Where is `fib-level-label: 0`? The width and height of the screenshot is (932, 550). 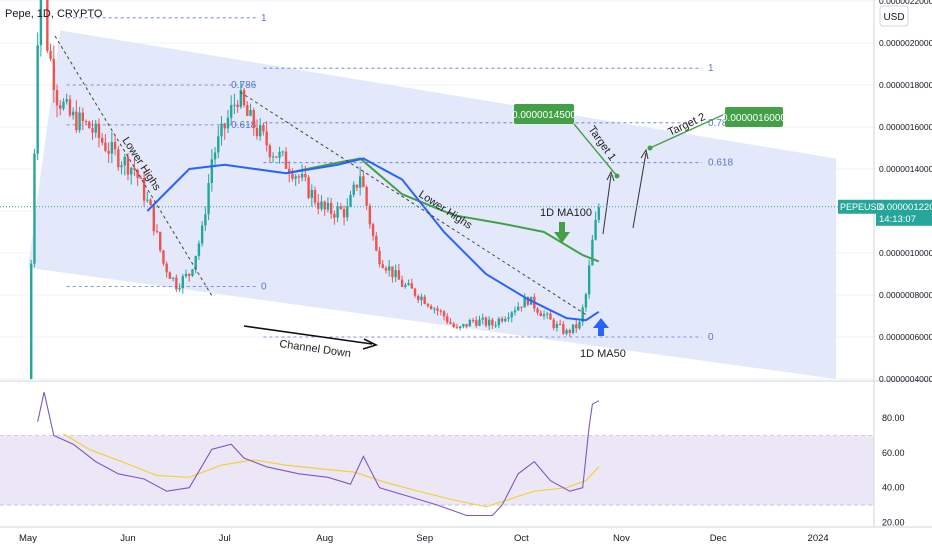
fib-level-label: 0 is located at coordinates (264, 287).